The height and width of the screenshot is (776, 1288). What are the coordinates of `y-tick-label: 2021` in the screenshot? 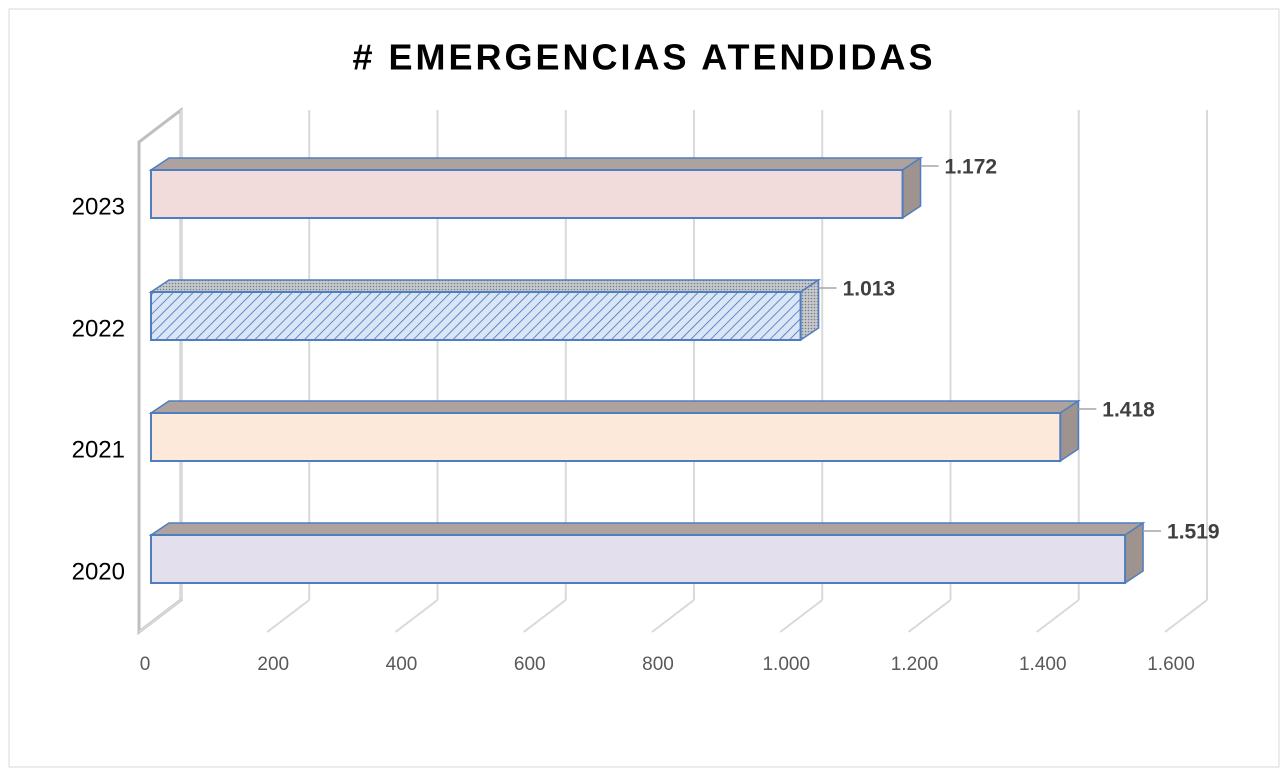 It's located at (98, 449).